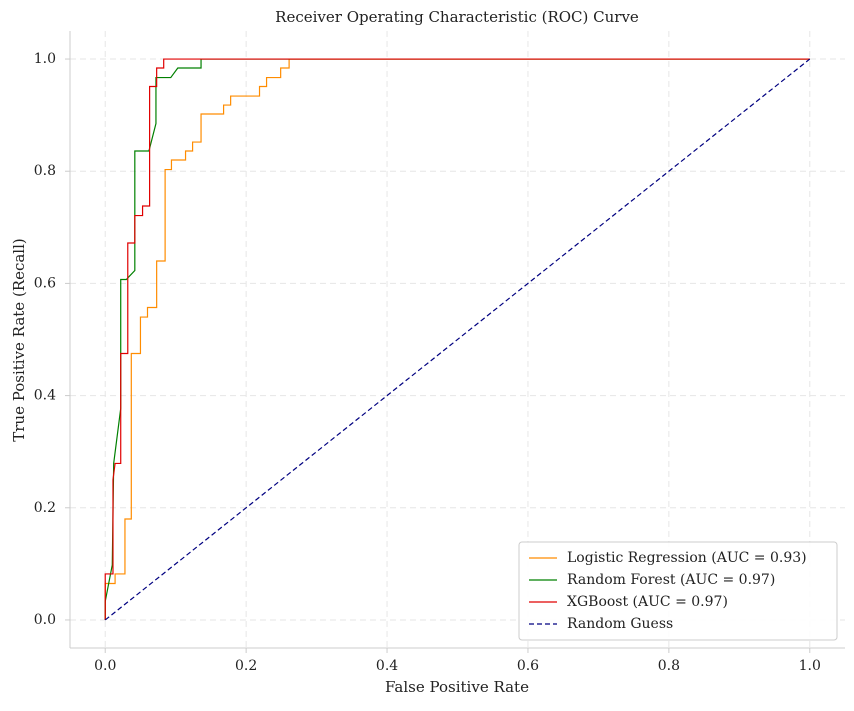 The image size is (854, 711). Describe the element at coordinates (105, 666) in the screenshot. I see `x-tick-label: 0.0` at that location.